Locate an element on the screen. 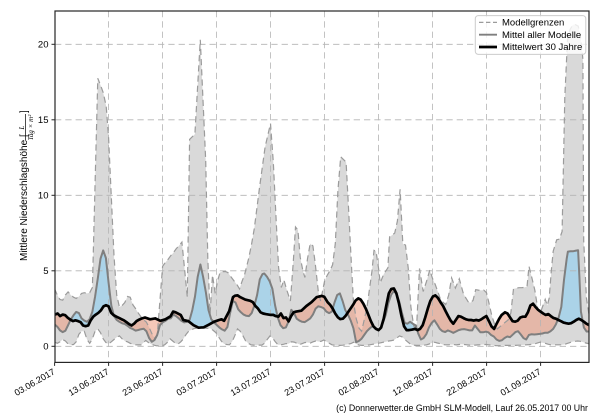  svg-text: L is located at coordinates (22, 127).